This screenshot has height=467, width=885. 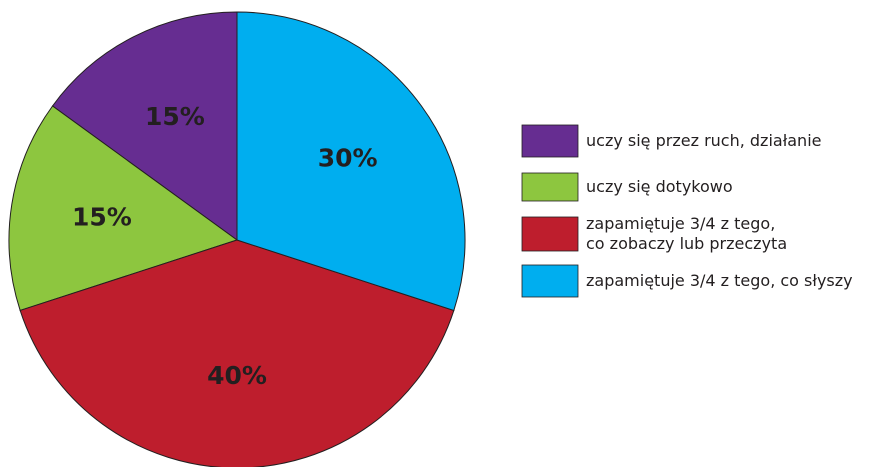 I want to click on value-label: 30%, so click(x=348, y=158).